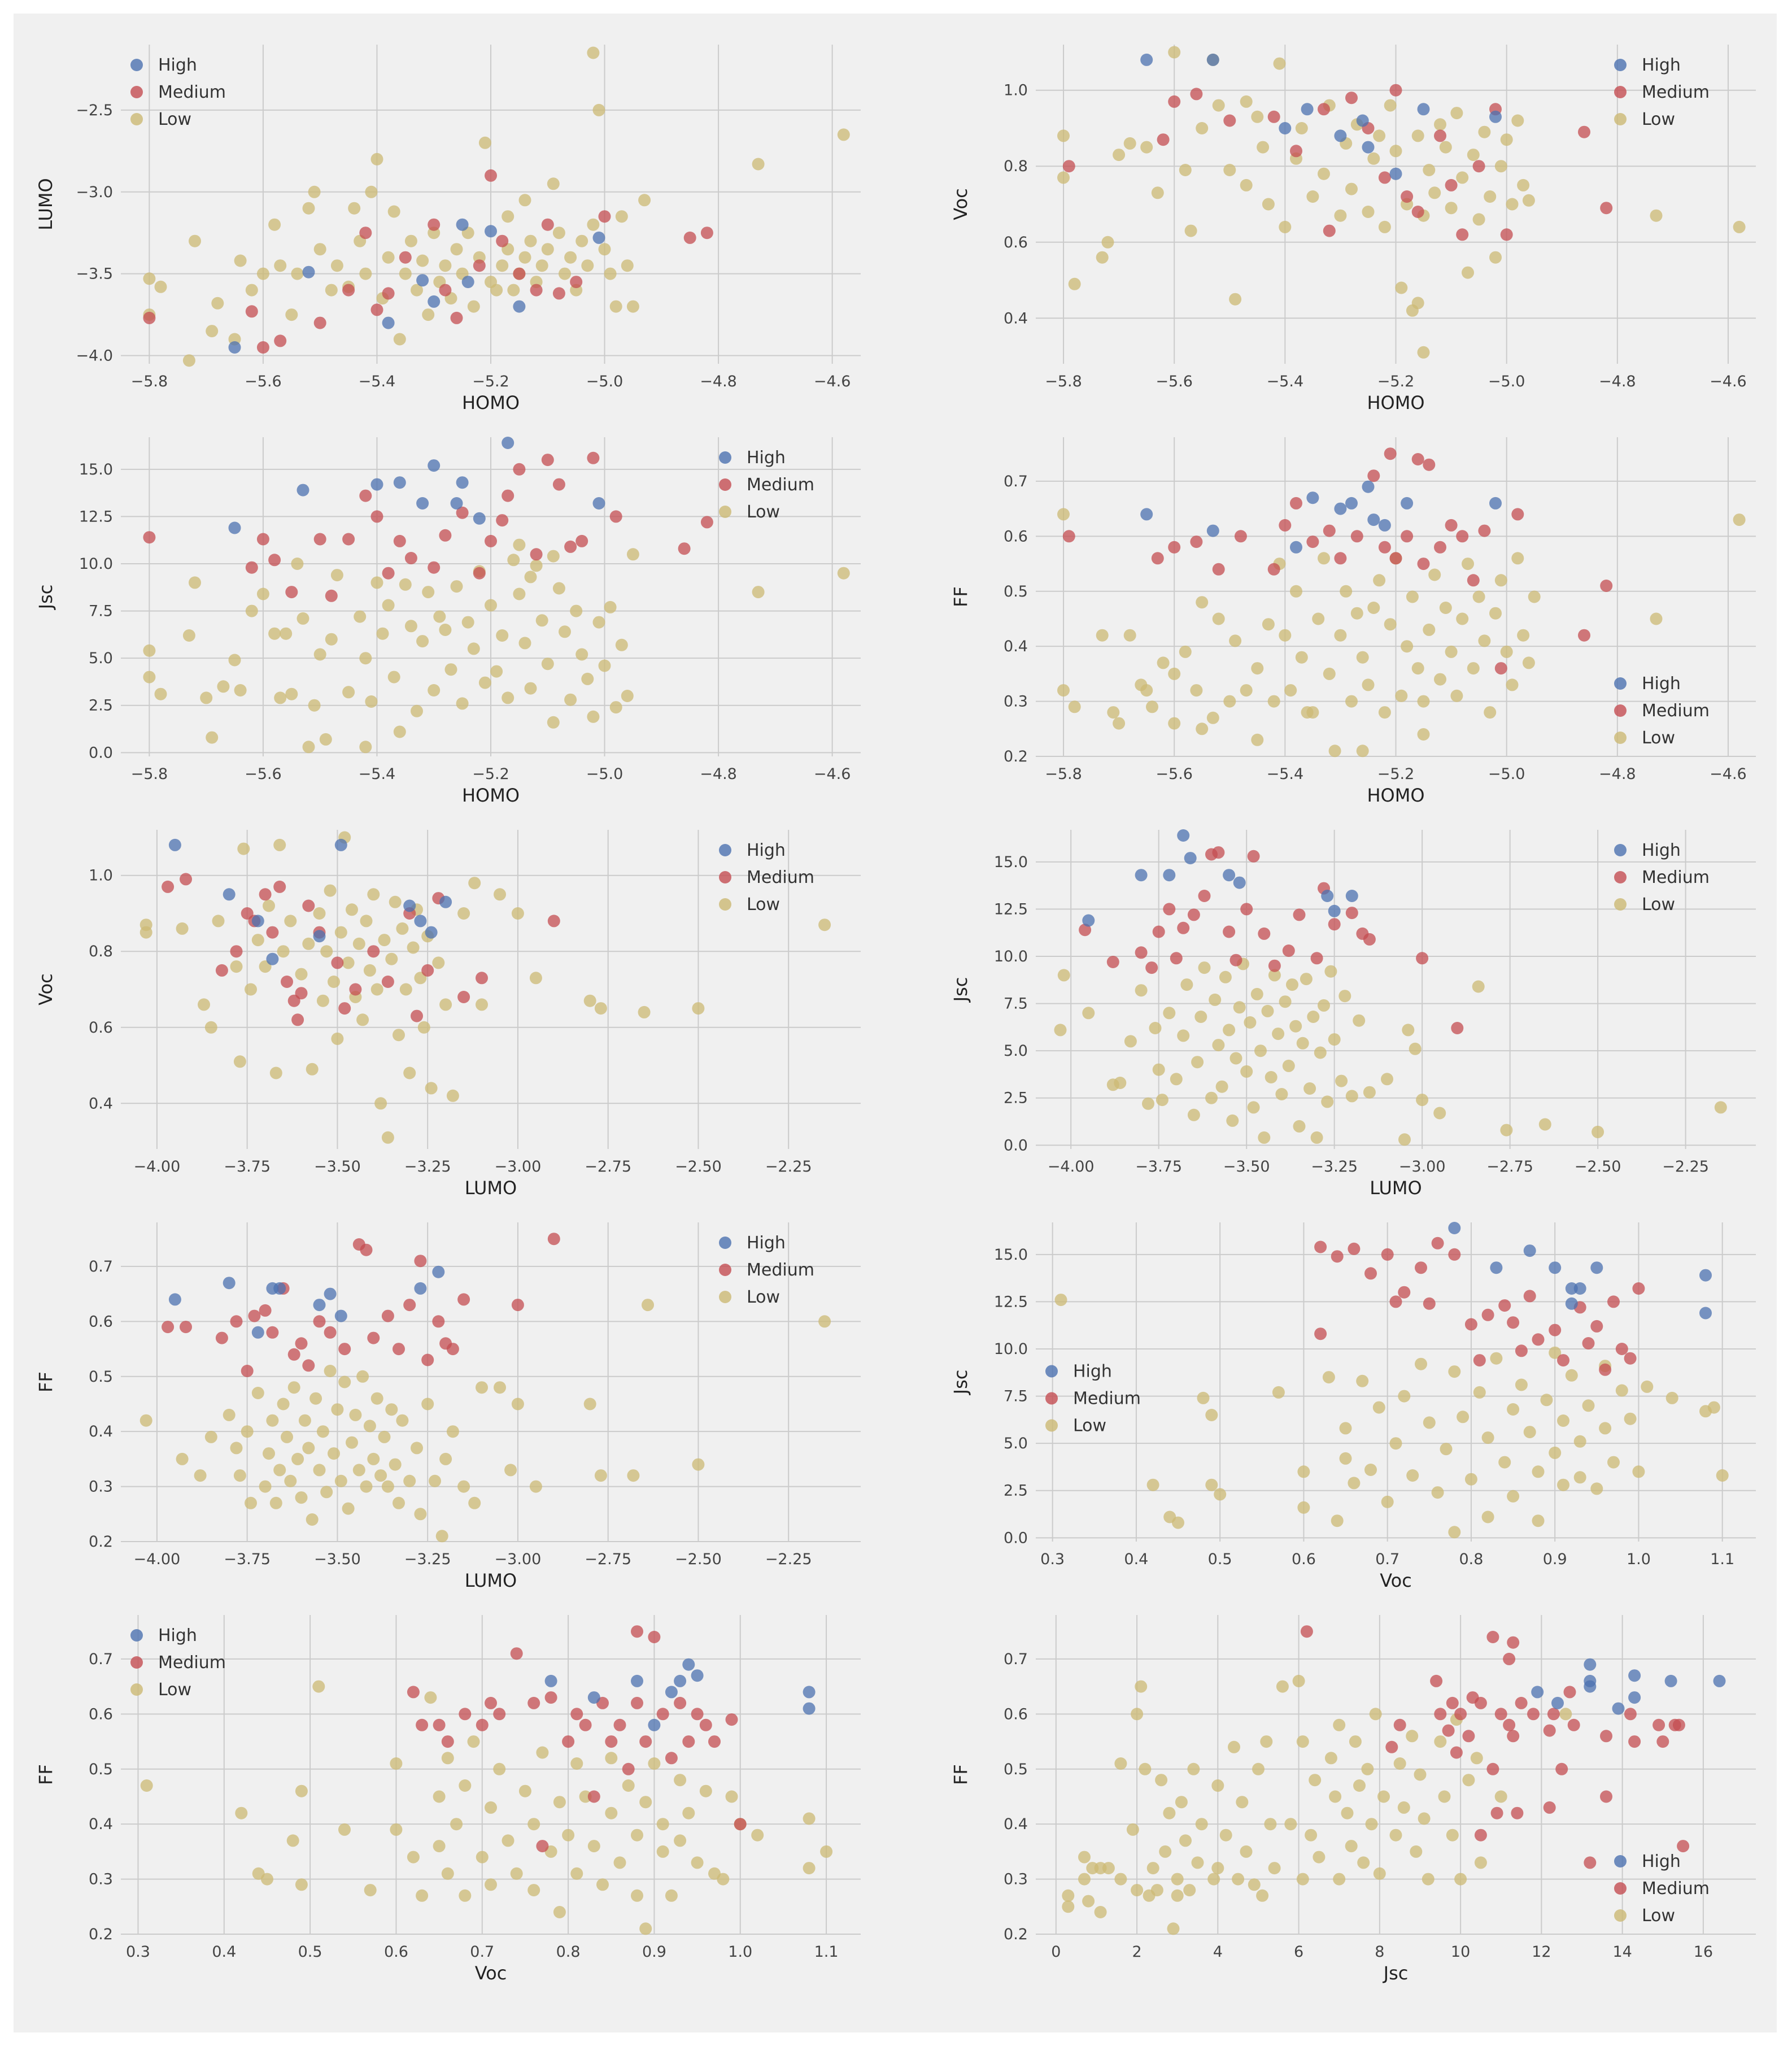 This screenshot has height=2046, width=1792. Describe the element at coordinates (1661, 850) in the screenshot. I see `legend-label-high: High` at that location.